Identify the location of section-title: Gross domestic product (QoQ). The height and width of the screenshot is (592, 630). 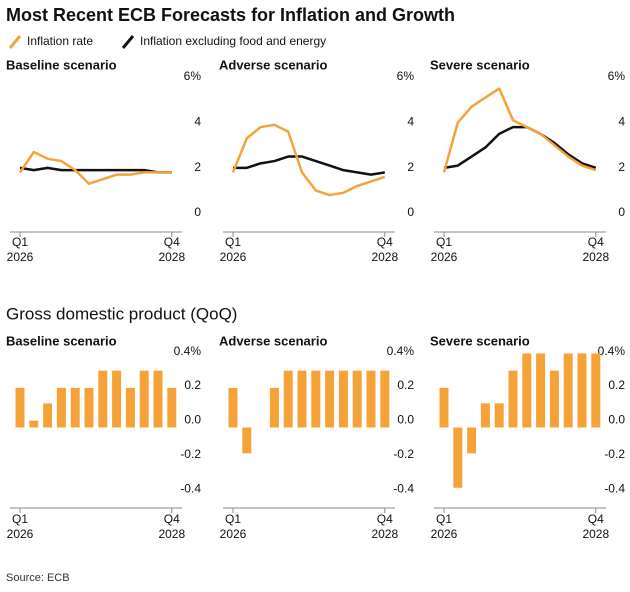
(121, 313).